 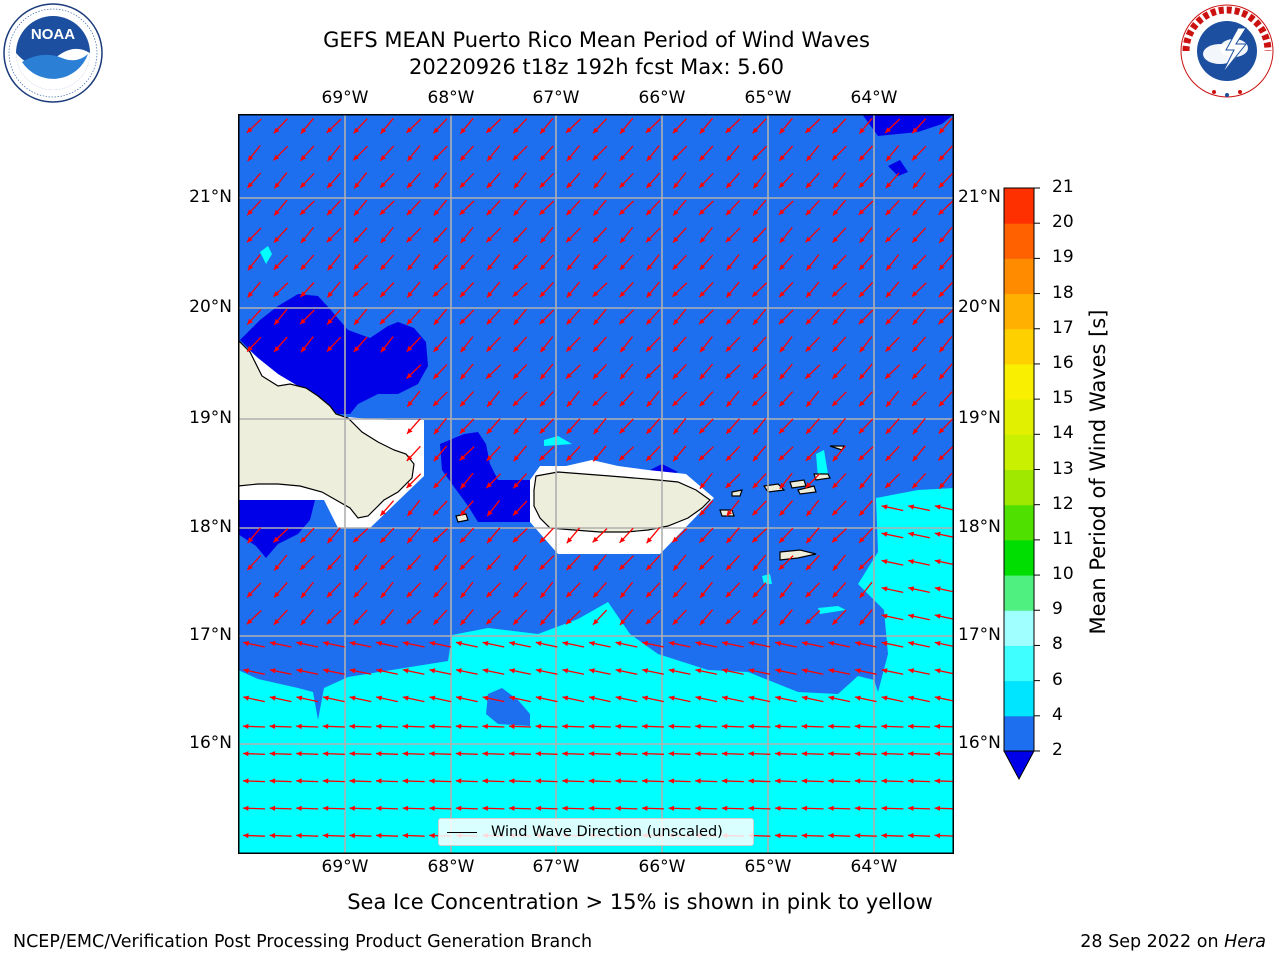 What do you see at coordinates (485, 477) in the screenshot?
I see `contour-lt2-mona` at bounding box center [485, 477].